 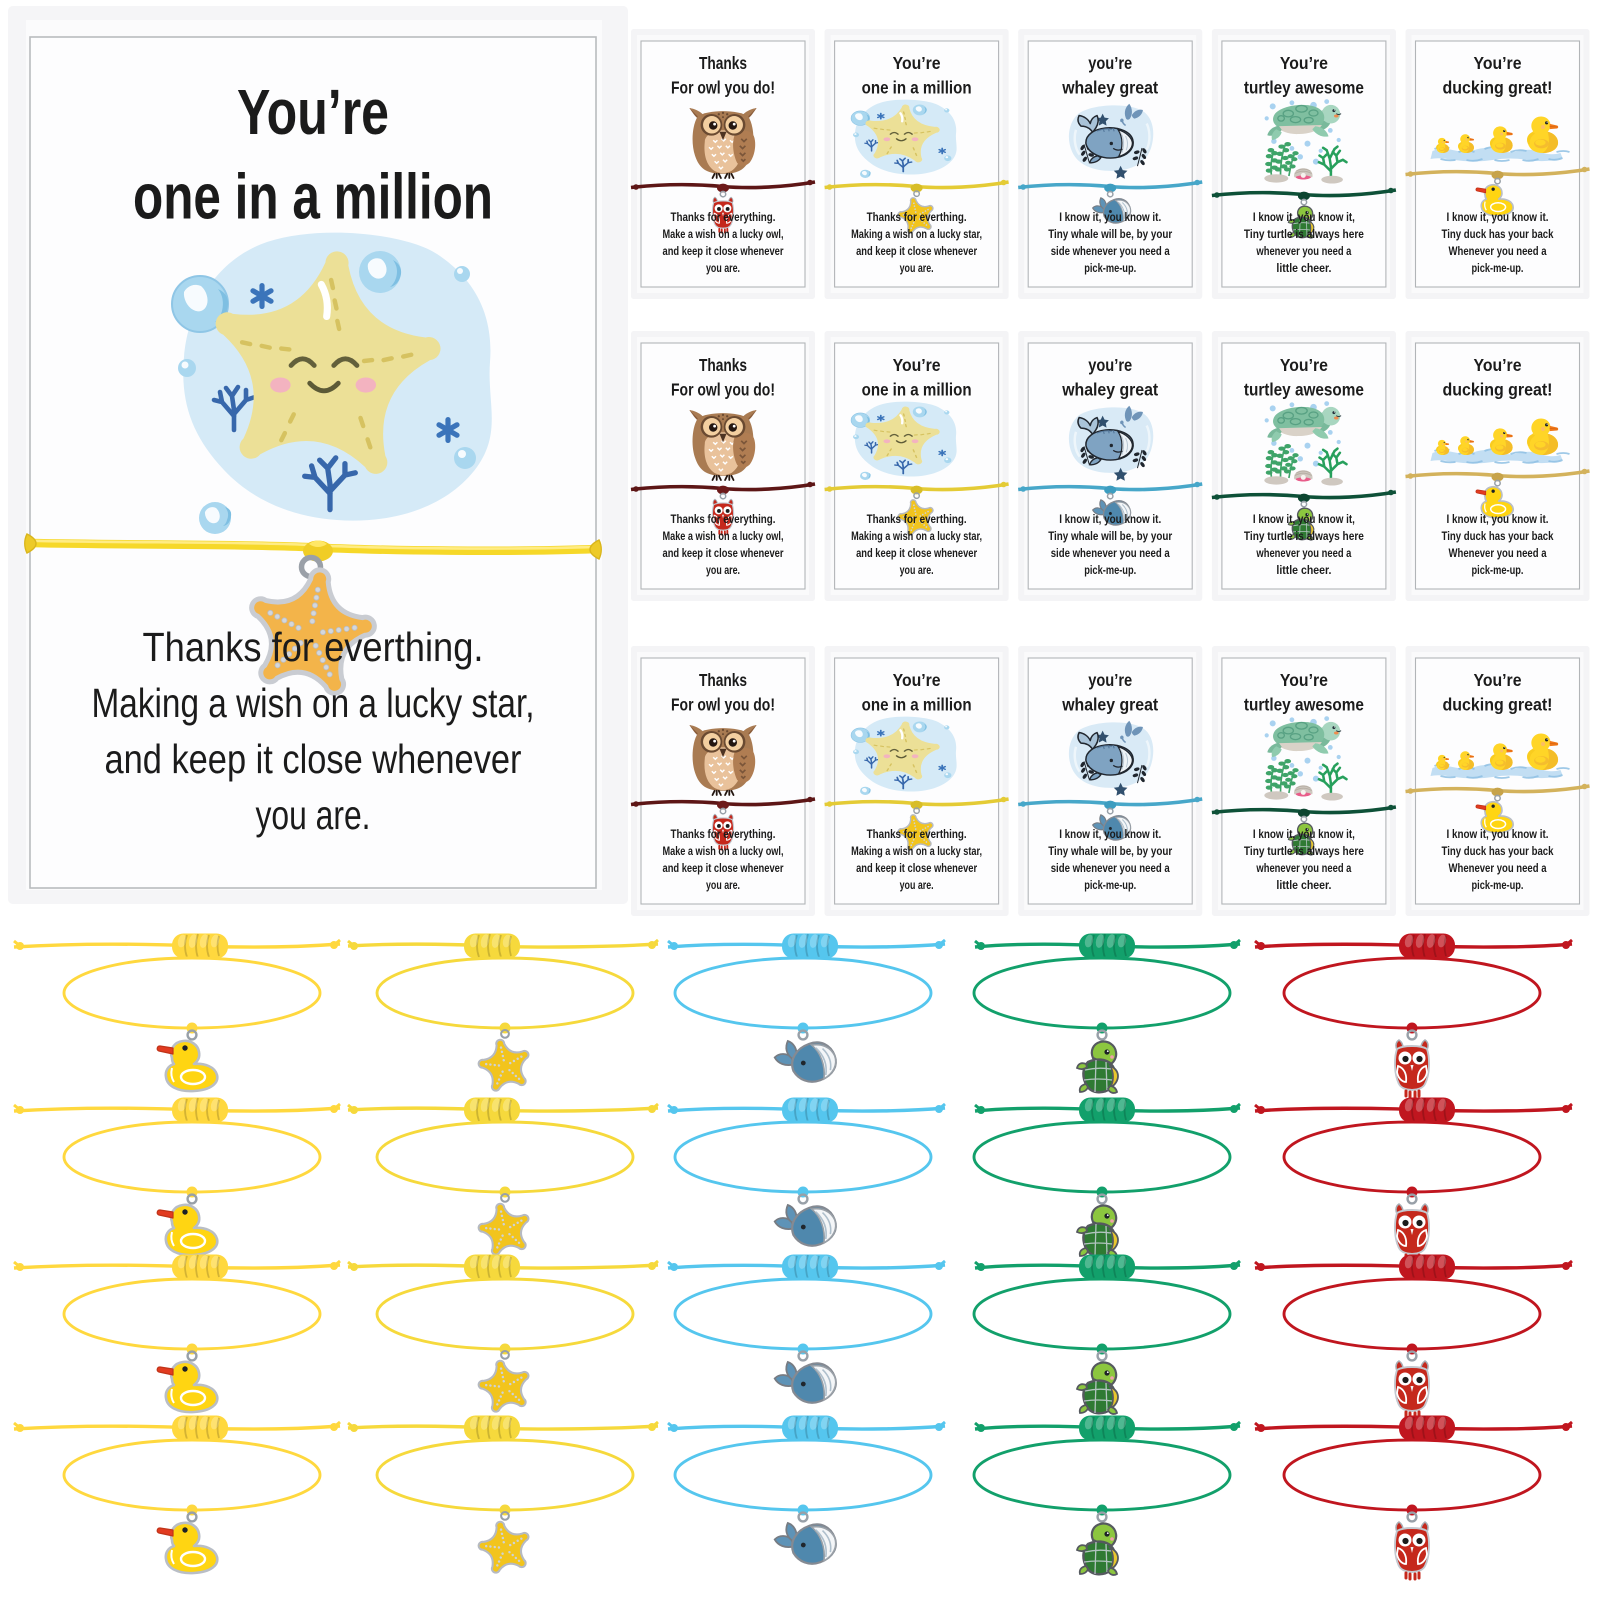 What do you see at coordinates (313, 703) in the screenshot?
I see `svg-text: Making a wish on a lucky star,` at bounding box center [313, 703].